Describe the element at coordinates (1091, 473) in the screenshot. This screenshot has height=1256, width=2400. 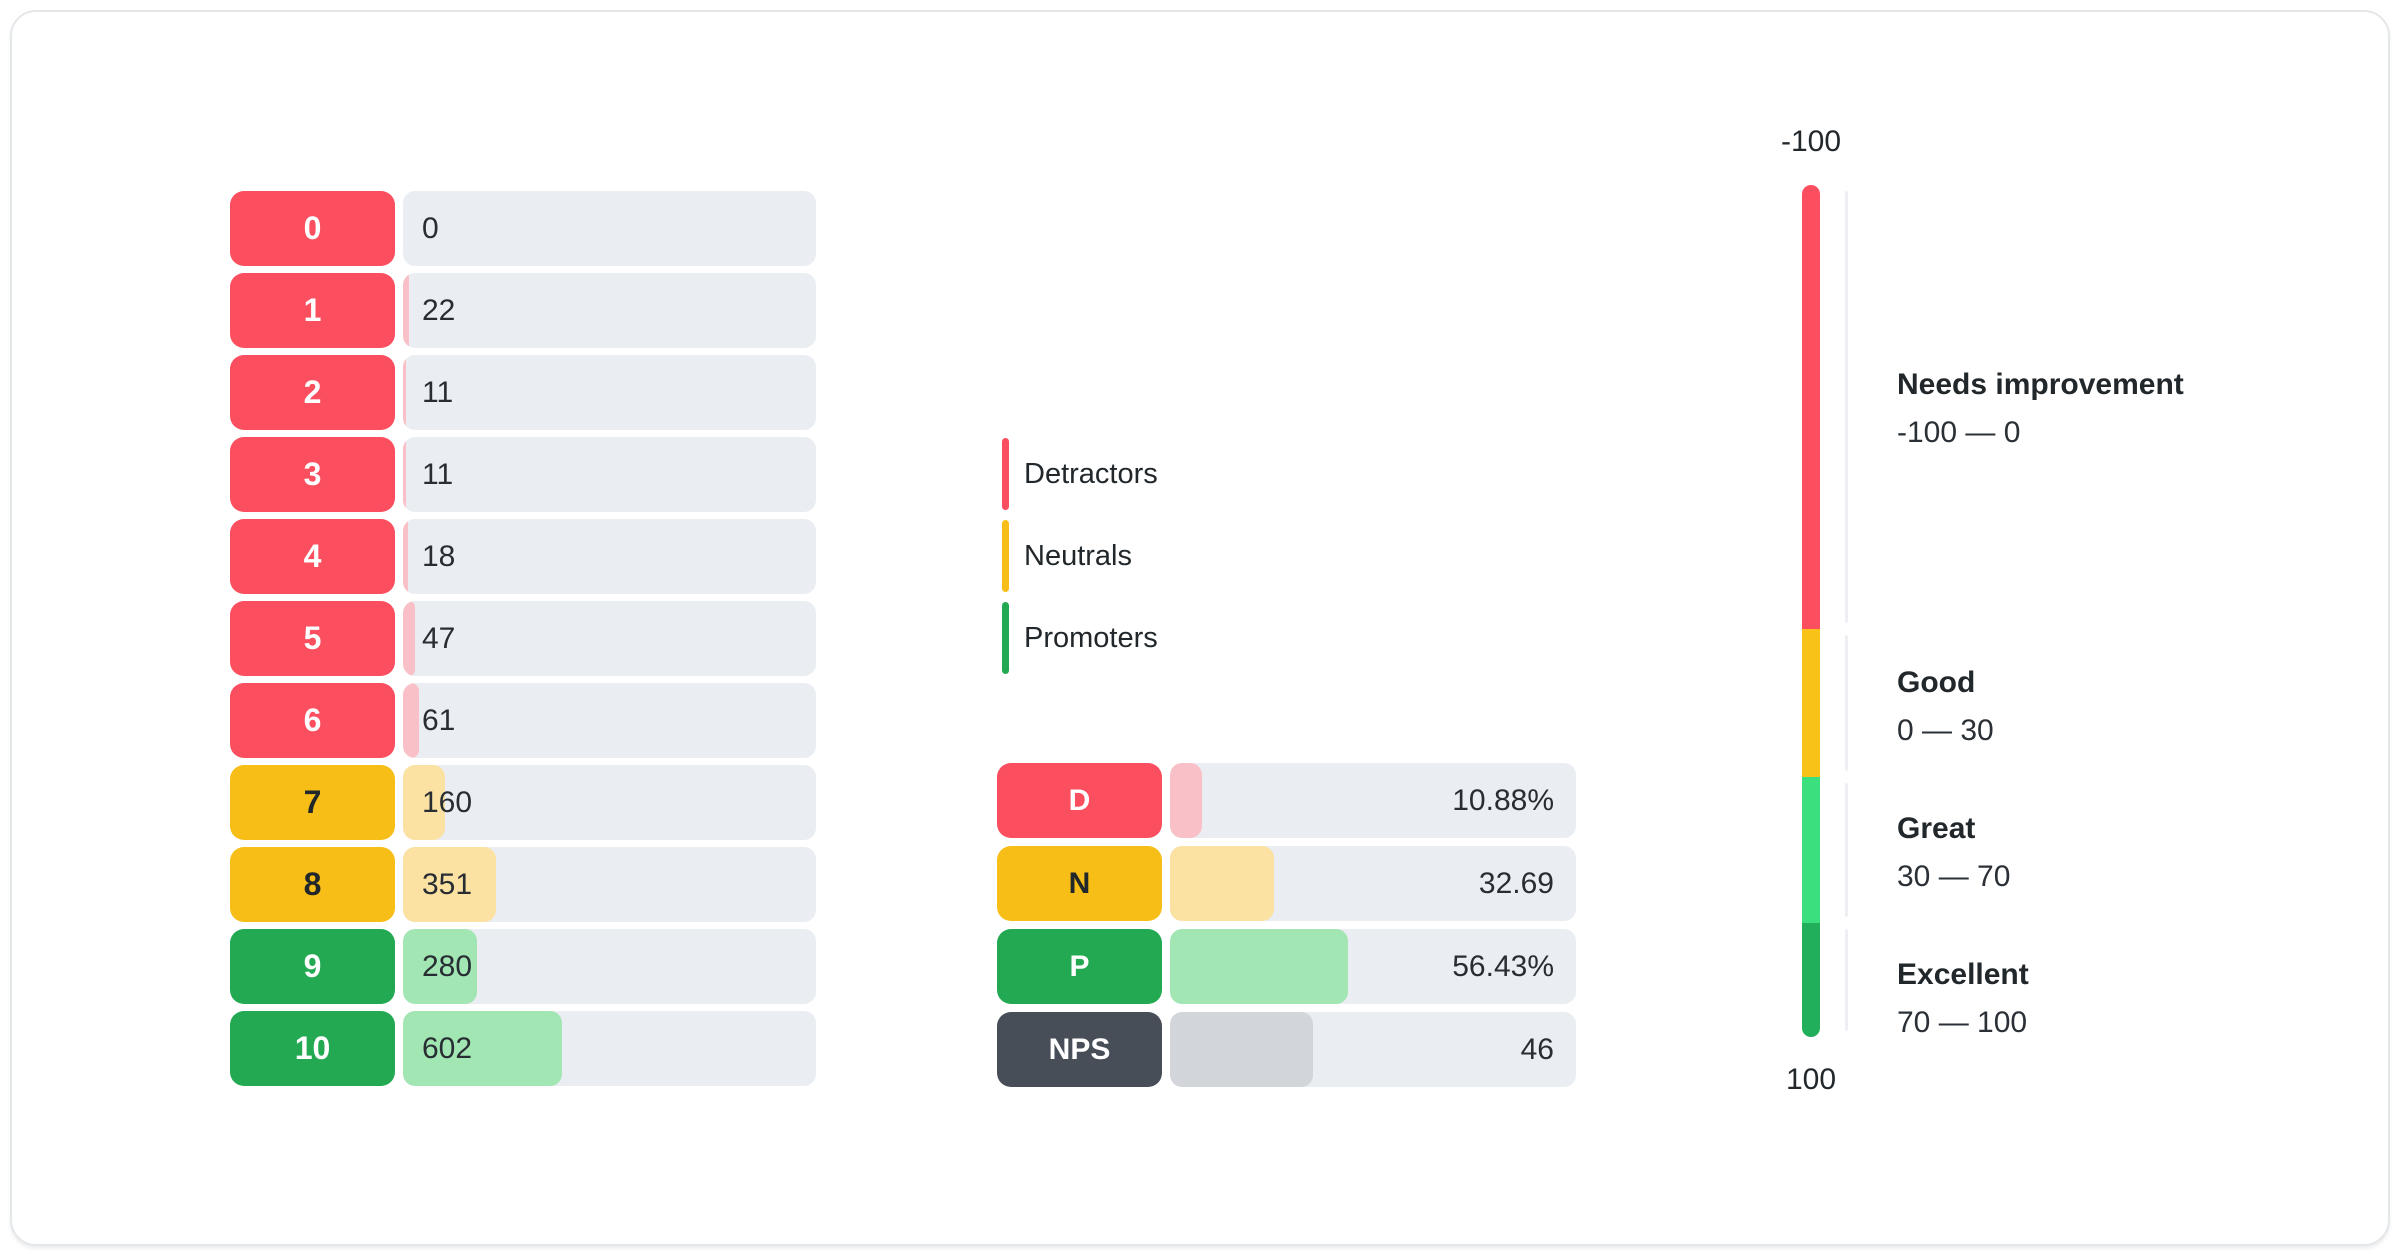
I see `legend-label-detractors: Detractors` at that location.